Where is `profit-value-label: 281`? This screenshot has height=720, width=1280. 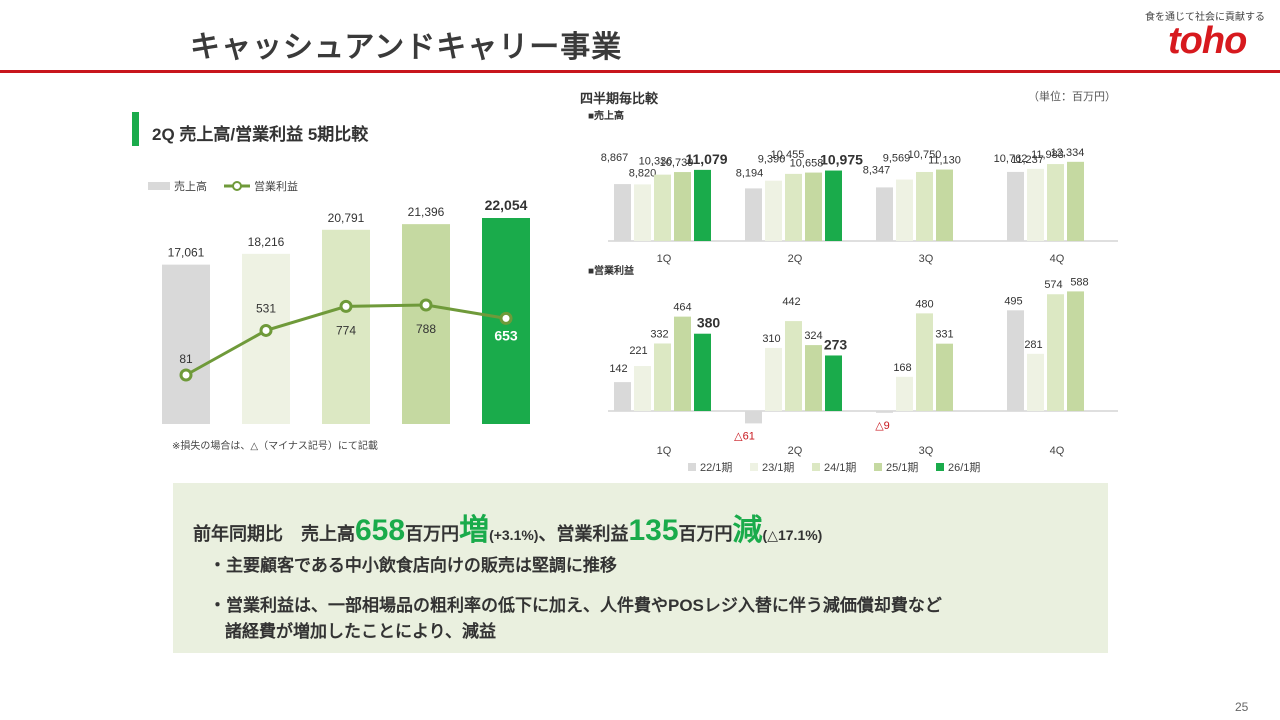
profit-value-label: 281 is located at coordinates (1033, 345).